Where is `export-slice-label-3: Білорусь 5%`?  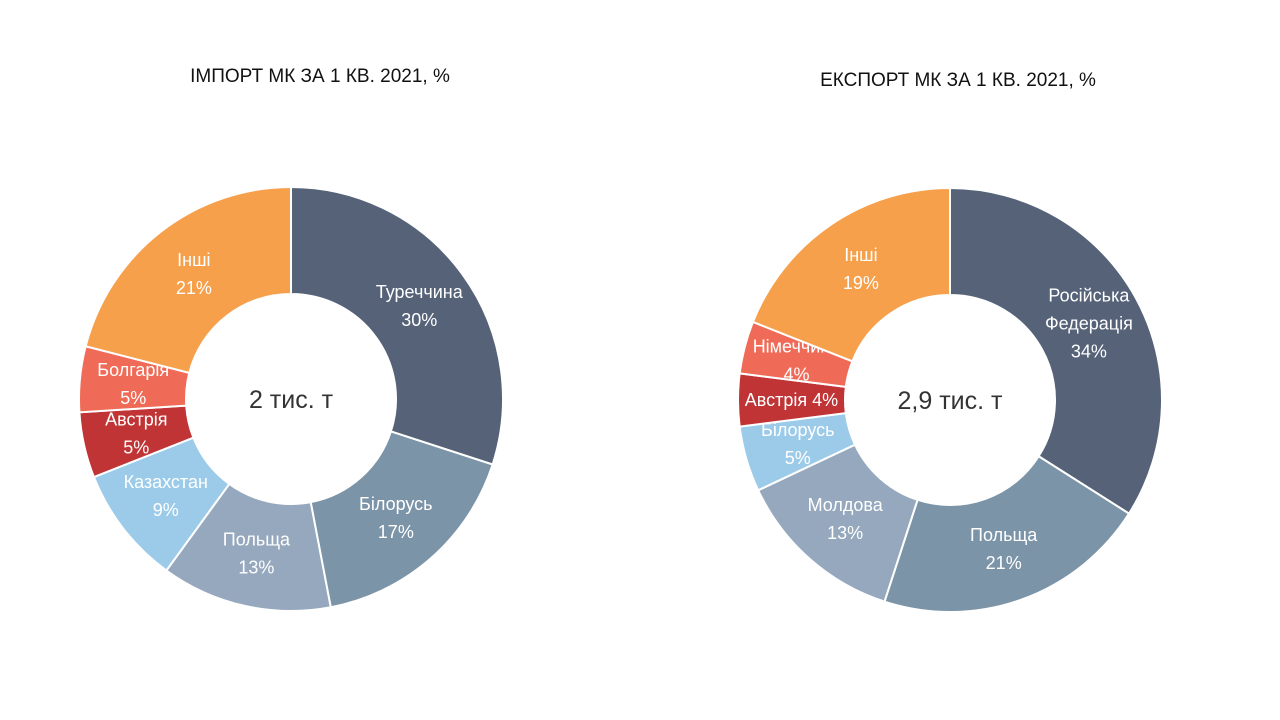 export-slice-label-3: Білорусь 5% is located at coordinates (798, 444).